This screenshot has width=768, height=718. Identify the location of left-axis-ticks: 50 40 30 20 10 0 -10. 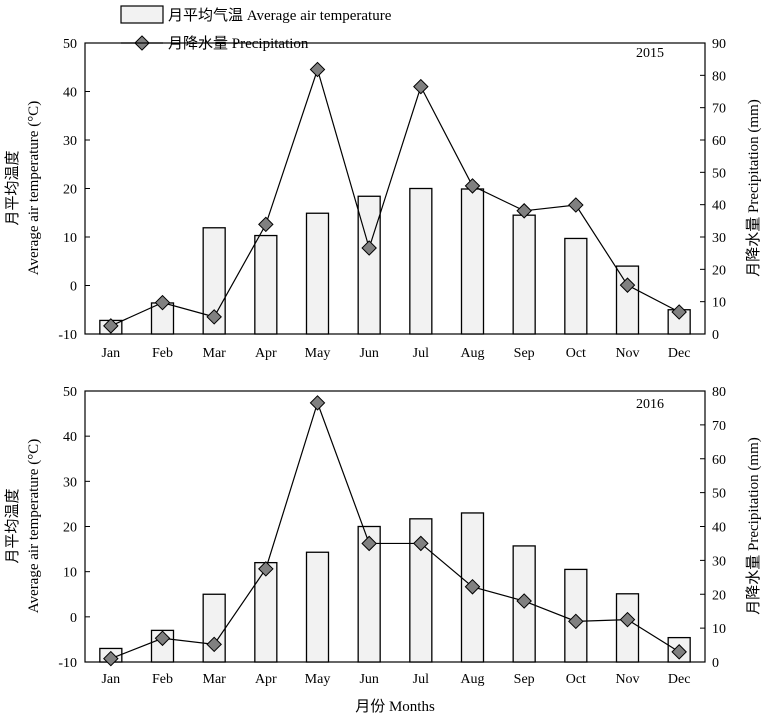
(74, 528).